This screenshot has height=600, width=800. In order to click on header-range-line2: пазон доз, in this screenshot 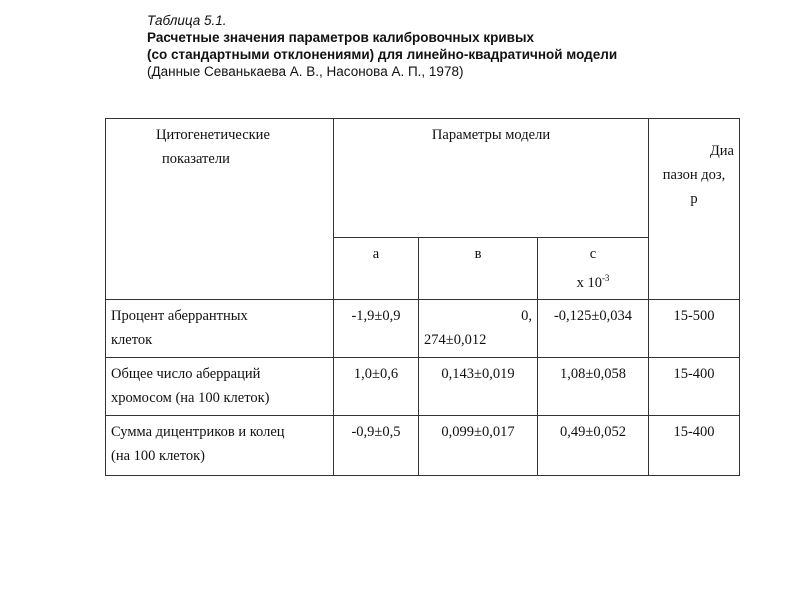, I will do `click(694, 175)`.